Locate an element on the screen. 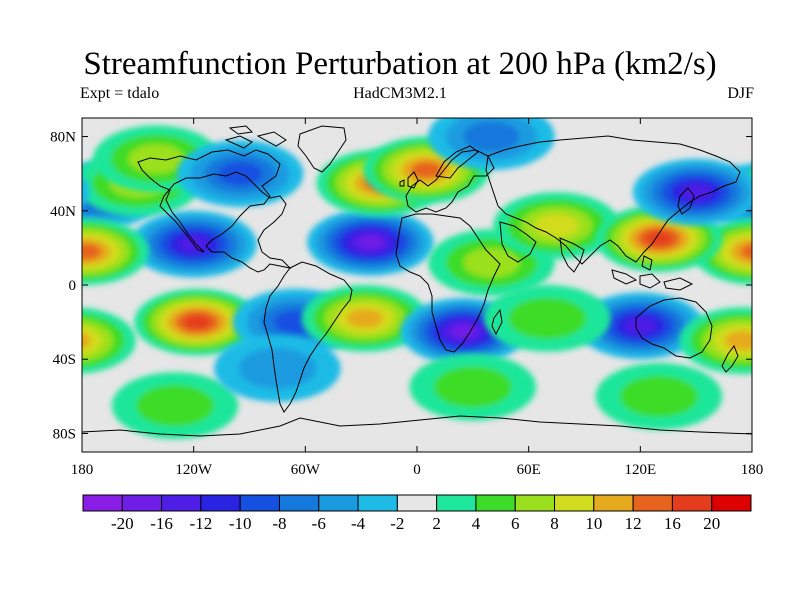  x-tick-label: 120E is located at coordinates (640, 470).